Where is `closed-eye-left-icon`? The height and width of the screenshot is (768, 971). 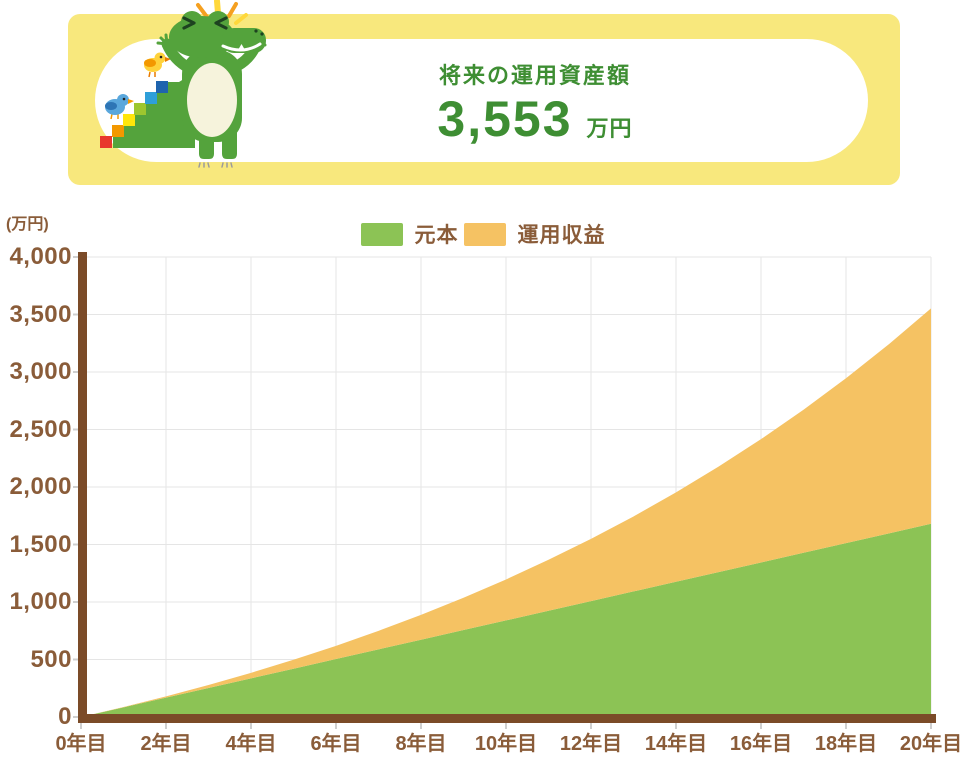 closed-eye-left-icon is located at coordinates (189, 23).